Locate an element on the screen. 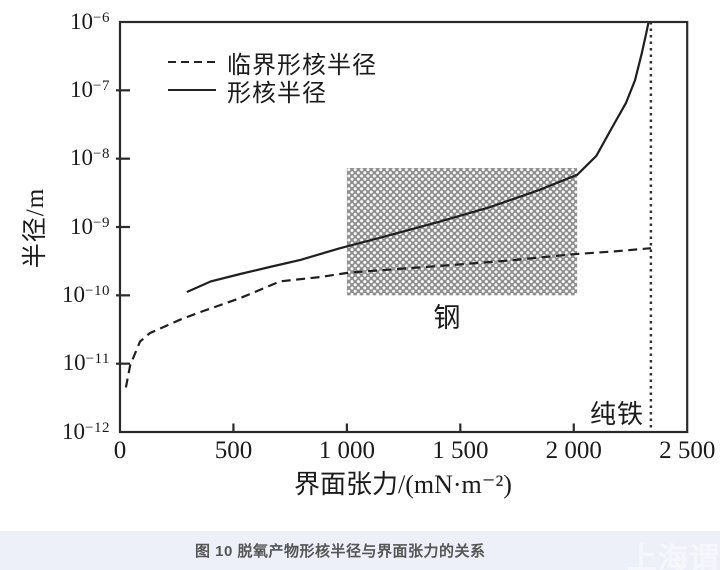 This screenshot has height=570, width=720. y-tick-label: 10⁻⁷ is located at coordinates (90, 89).